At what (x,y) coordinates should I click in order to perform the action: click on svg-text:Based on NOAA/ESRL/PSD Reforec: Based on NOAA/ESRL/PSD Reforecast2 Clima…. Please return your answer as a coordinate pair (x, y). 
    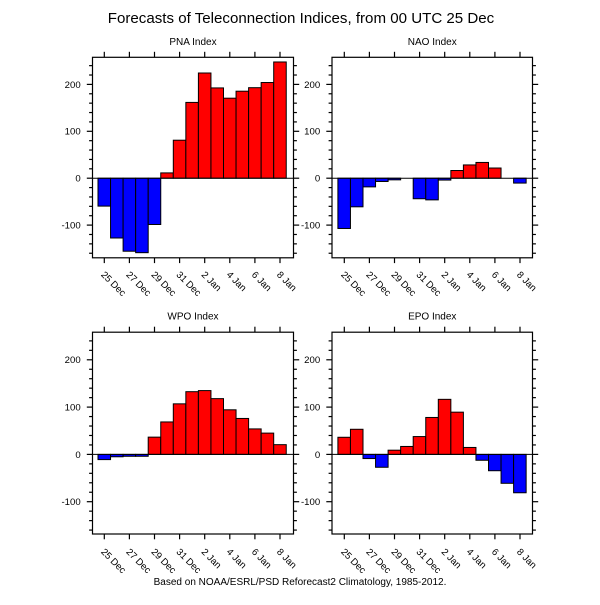
    Looking at the image, I should click on (300, 582).